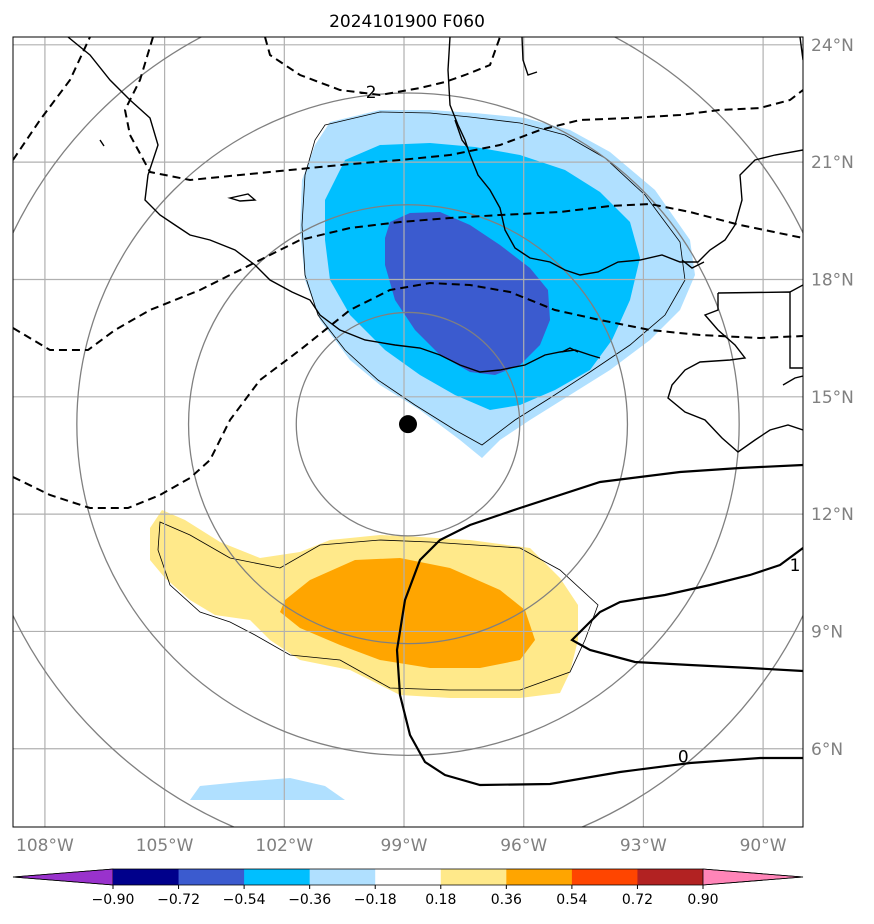  I want to click on colorbar-tick-label: 0.18, so click(440, 900).